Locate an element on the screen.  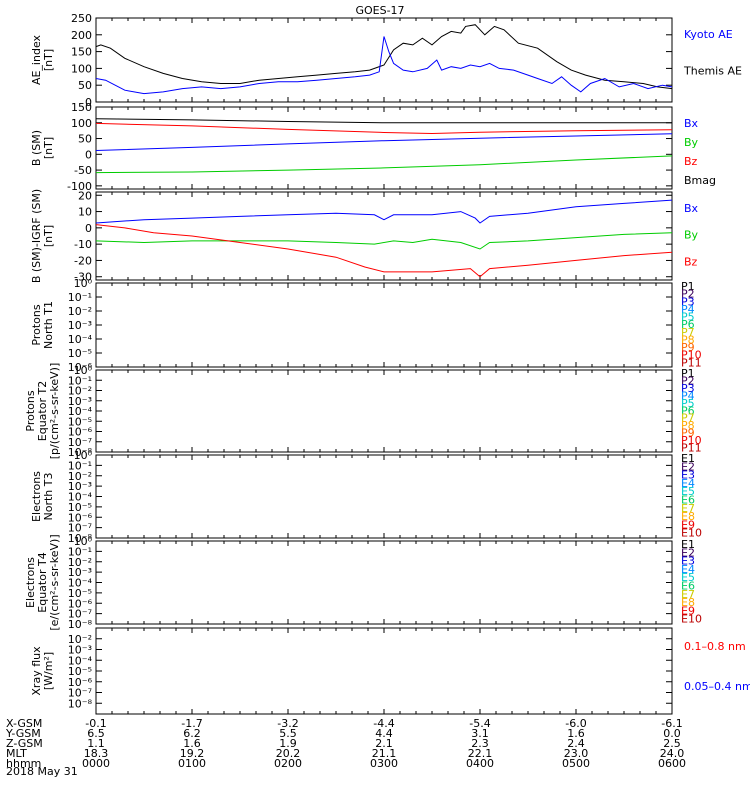
ephemeris-value: 2.5 is located at coordinates (672, 743).